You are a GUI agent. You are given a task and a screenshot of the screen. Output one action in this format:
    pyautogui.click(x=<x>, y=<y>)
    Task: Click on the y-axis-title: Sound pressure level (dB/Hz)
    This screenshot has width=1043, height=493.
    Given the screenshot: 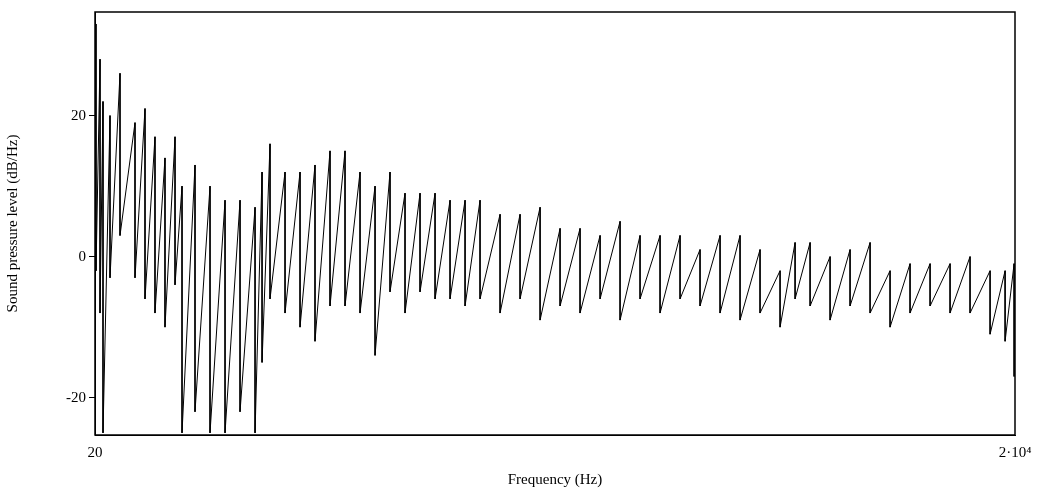 What is the action you would take?
    pyautogui.click(x=12, y=223)
    